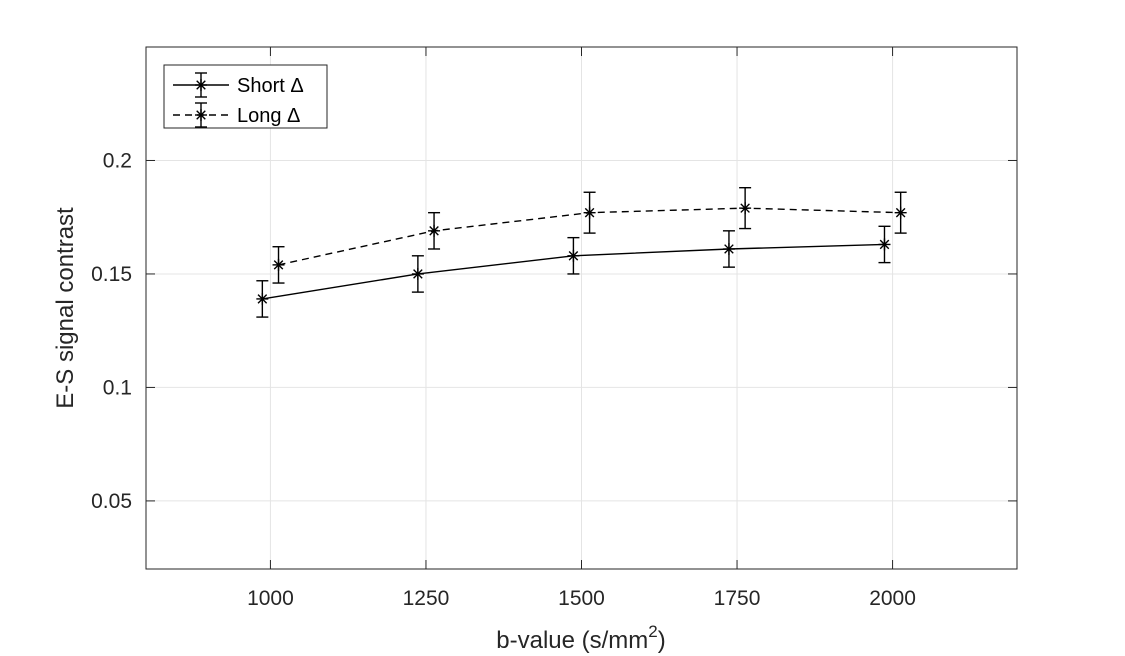  Describe the element at coordinates (268, 116) in the screenshot. I see `legend-label-long: Long Δ` at that location.